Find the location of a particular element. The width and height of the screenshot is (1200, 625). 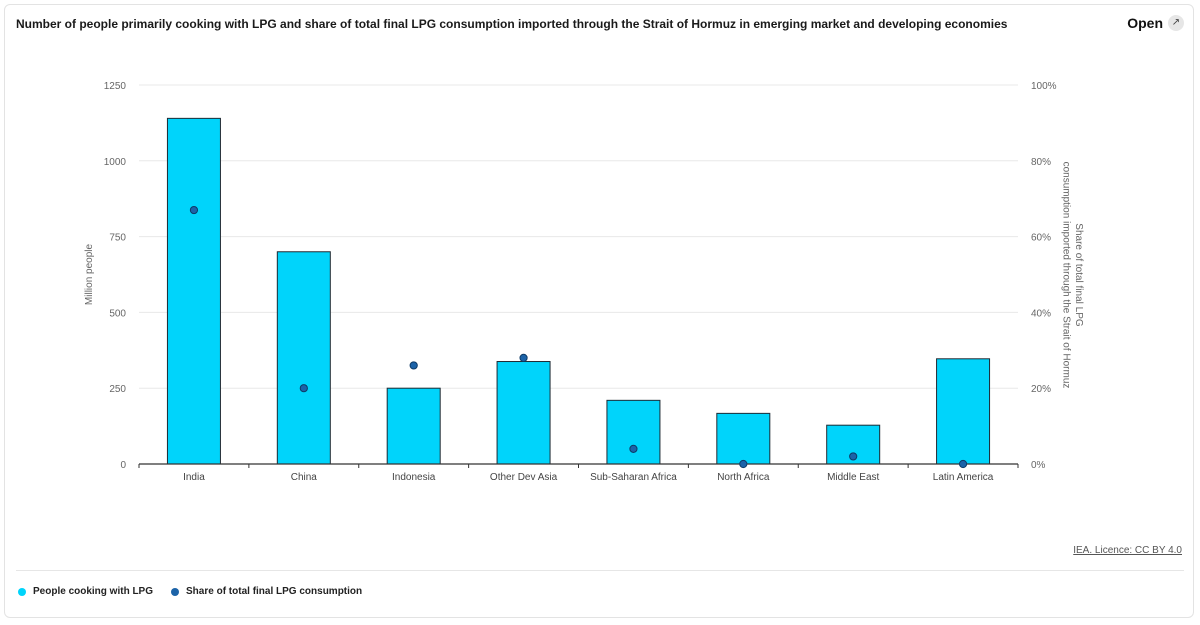

share-point-india is located at coordinates (194, 210).